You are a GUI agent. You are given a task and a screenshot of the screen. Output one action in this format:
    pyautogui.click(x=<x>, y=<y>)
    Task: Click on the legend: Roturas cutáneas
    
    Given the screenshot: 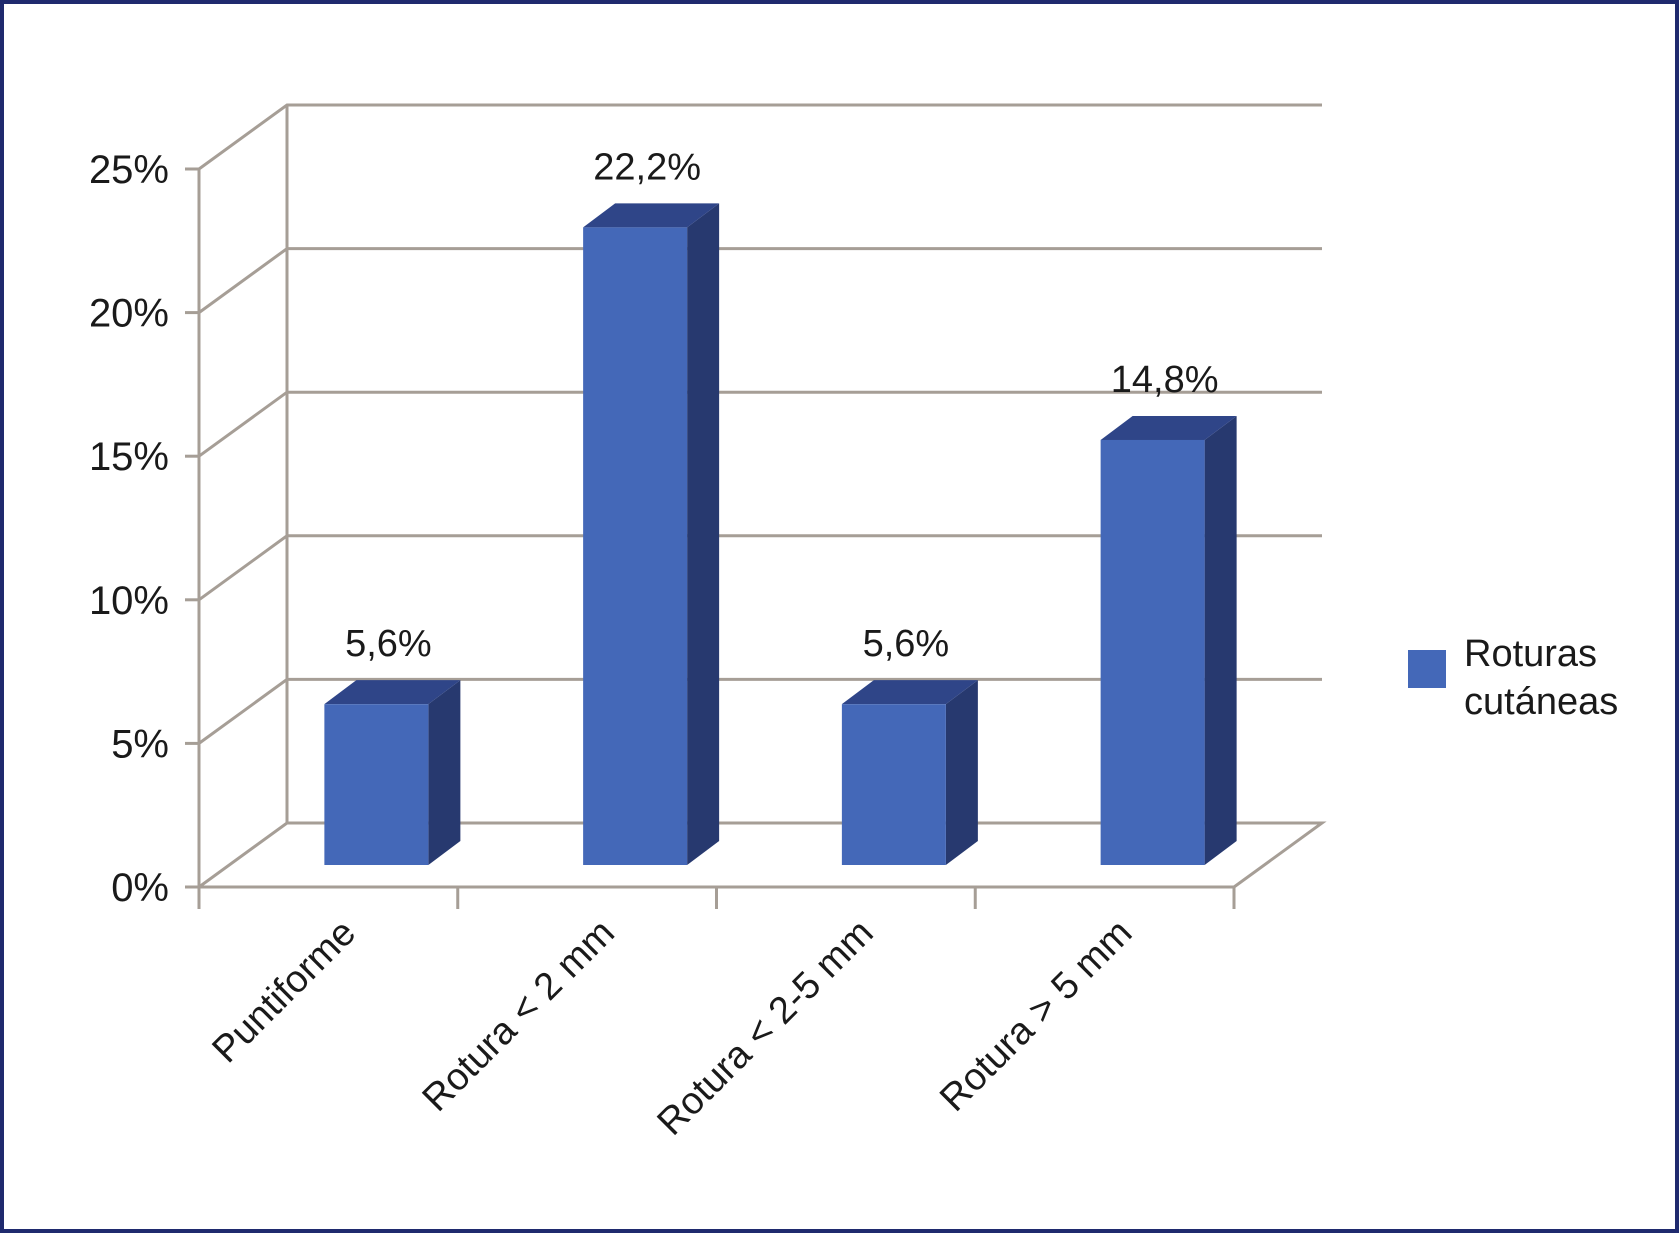 What is the action you would take?
    pyautogui.click(x=1513, y=678)
    